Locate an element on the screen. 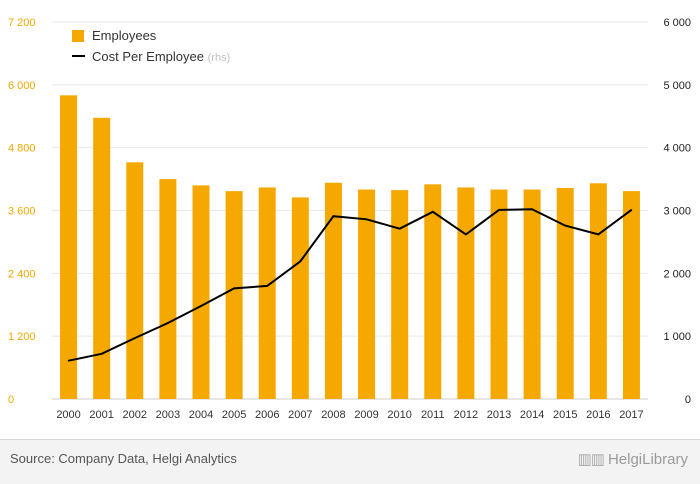 The image size is (700, 484). bar-2002 is located at coordinates (135, 280).